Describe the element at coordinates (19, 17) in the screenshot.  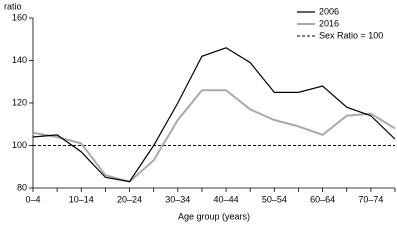
I see `y-tick-label: 160` at that location.